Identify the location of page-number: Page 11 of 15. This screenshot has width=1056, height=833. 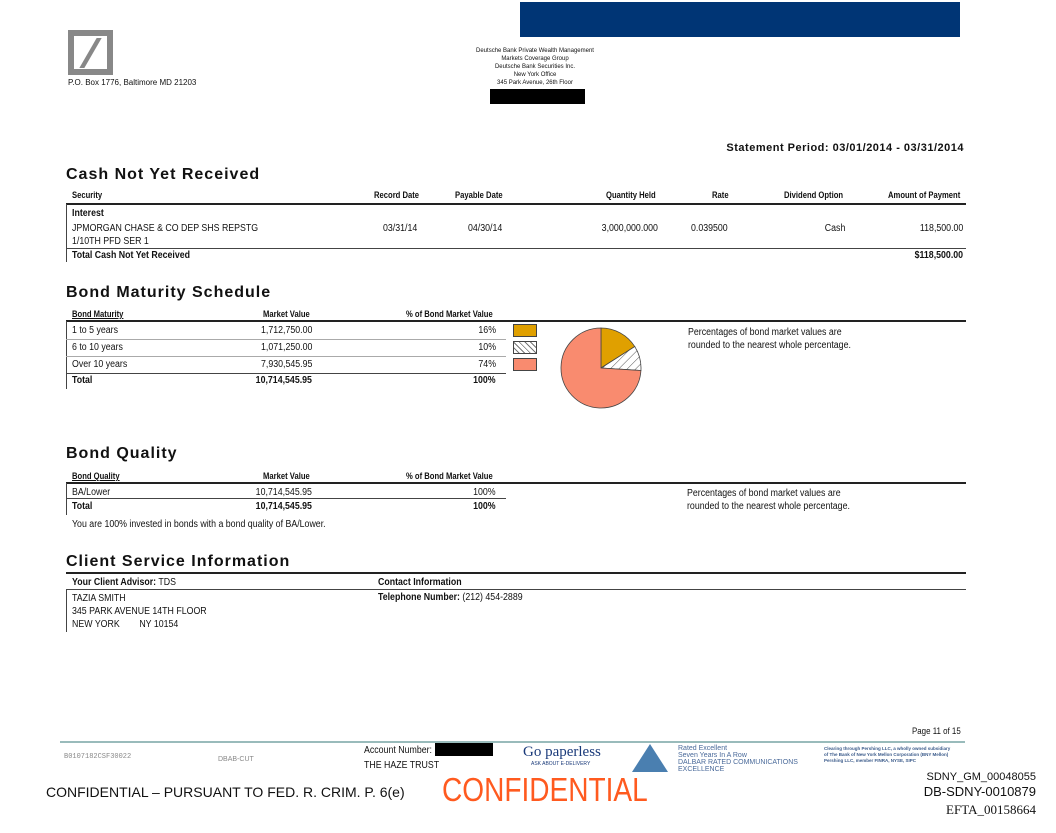
(936, 731).